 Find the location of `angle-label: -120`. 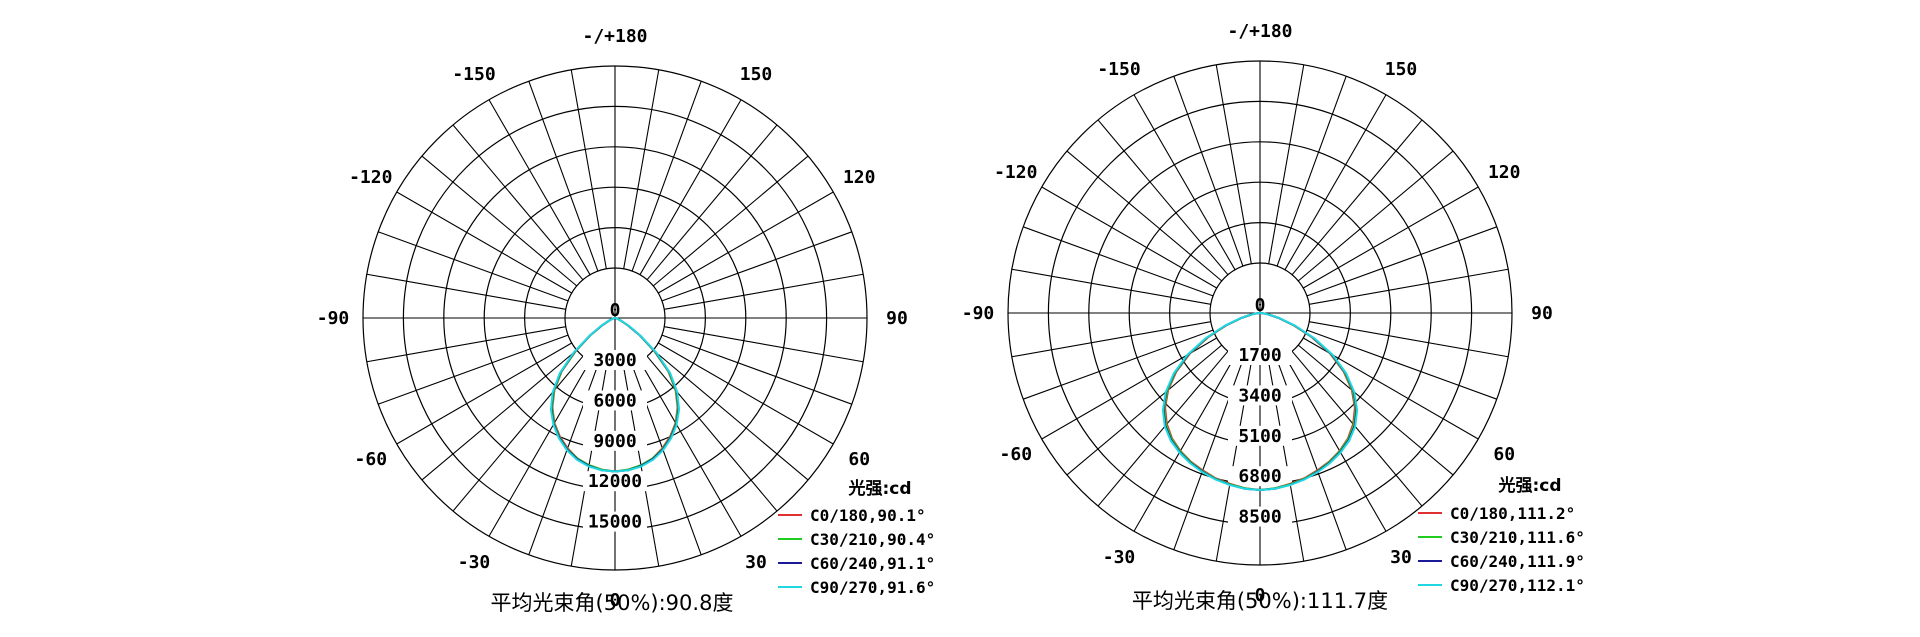

angle-label: -120 is located at coordinates (370, 177).